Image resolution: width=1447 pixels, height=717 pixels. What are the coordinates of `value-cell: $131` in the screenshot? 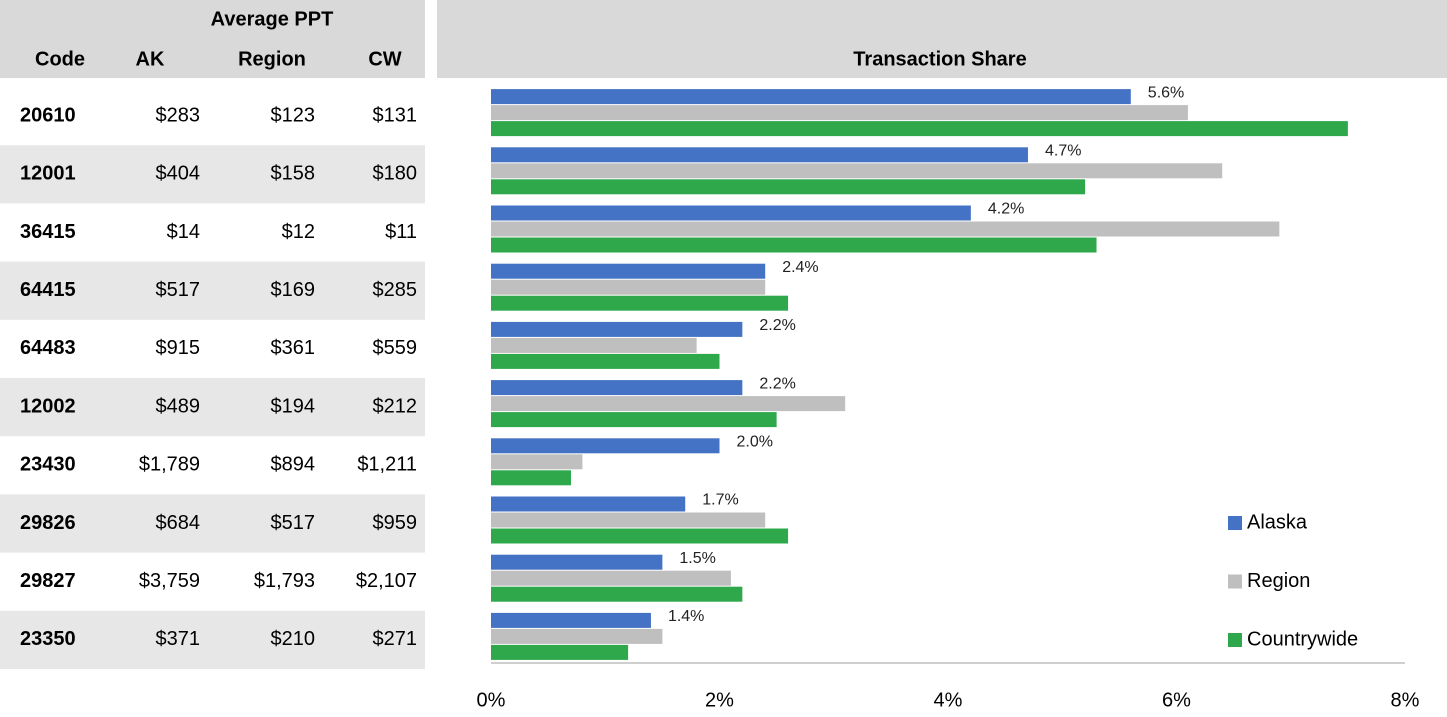 It's located at (395, 115).